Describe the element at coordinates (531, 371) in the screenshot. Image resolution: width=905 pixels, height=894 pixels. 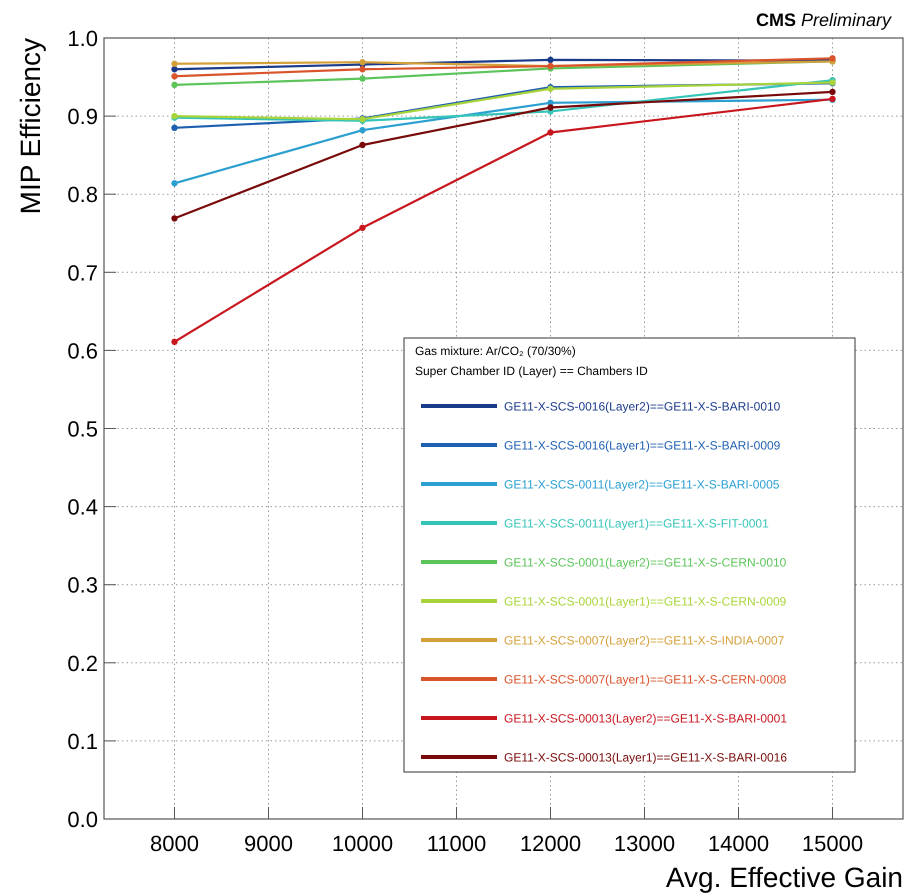
I see `annotation: Super Chamber ID (Layer) == Chambers ID` at that location.